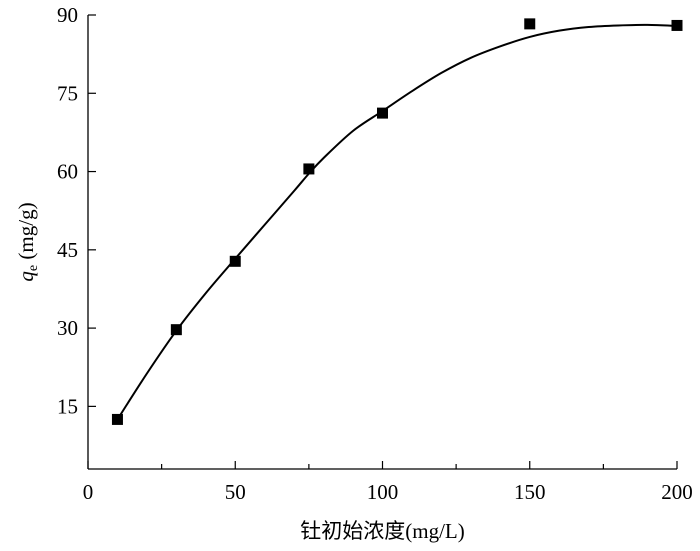  Describe the element at coordinates (67, 210) in the screenshot. I see `y-axis-tick-labels: 15 30 45 60 75 90` at that location.